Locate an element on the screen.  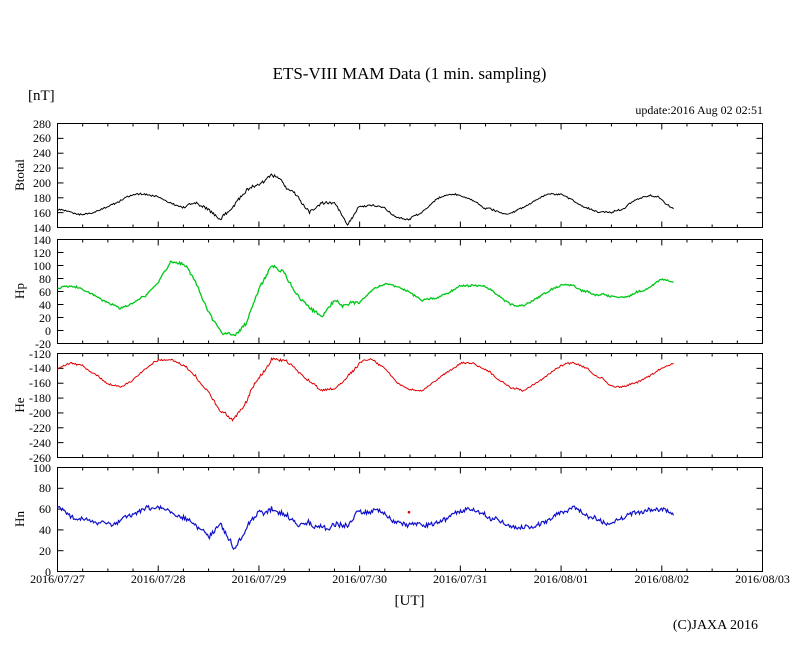
x-tick-label: 2016/07/28 is located at coordinates (158, 579).